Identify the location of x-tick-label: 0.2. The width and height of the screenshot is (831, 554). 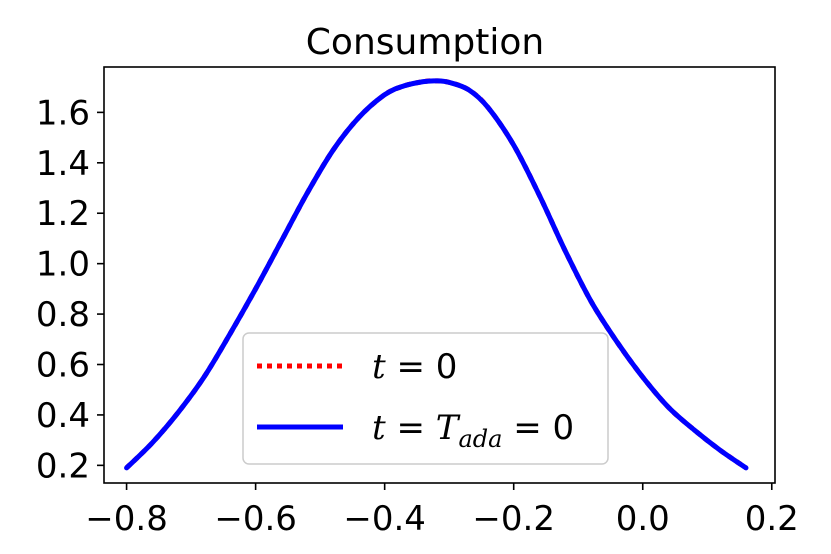
(772, 519).